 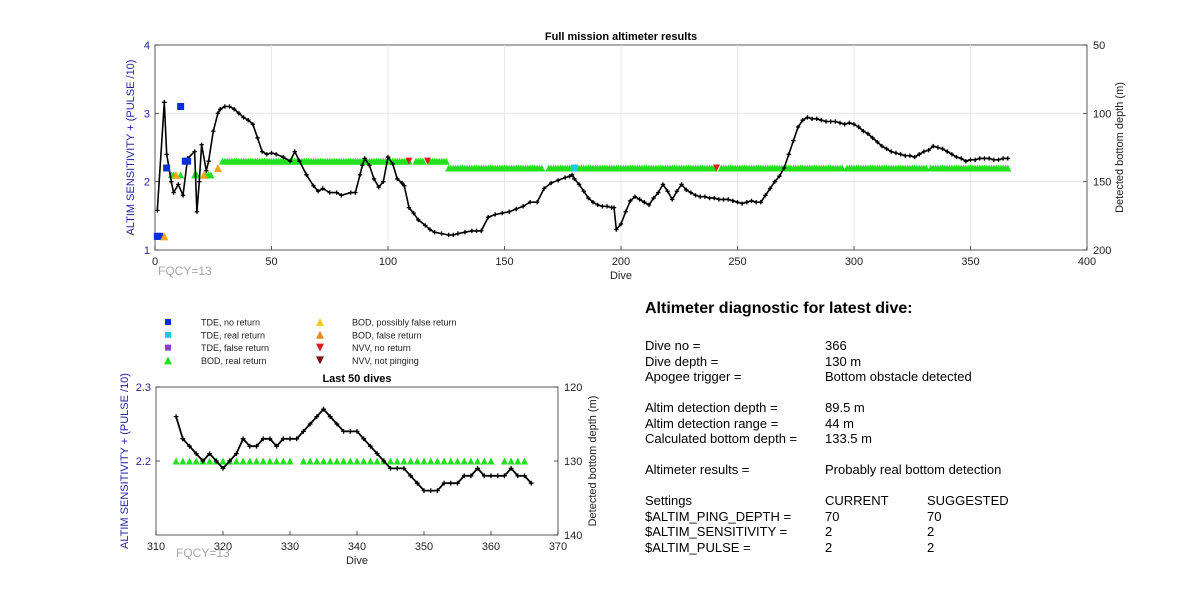 I want to click on last50-x-tick-label: 350, so click(x=424, y=547).